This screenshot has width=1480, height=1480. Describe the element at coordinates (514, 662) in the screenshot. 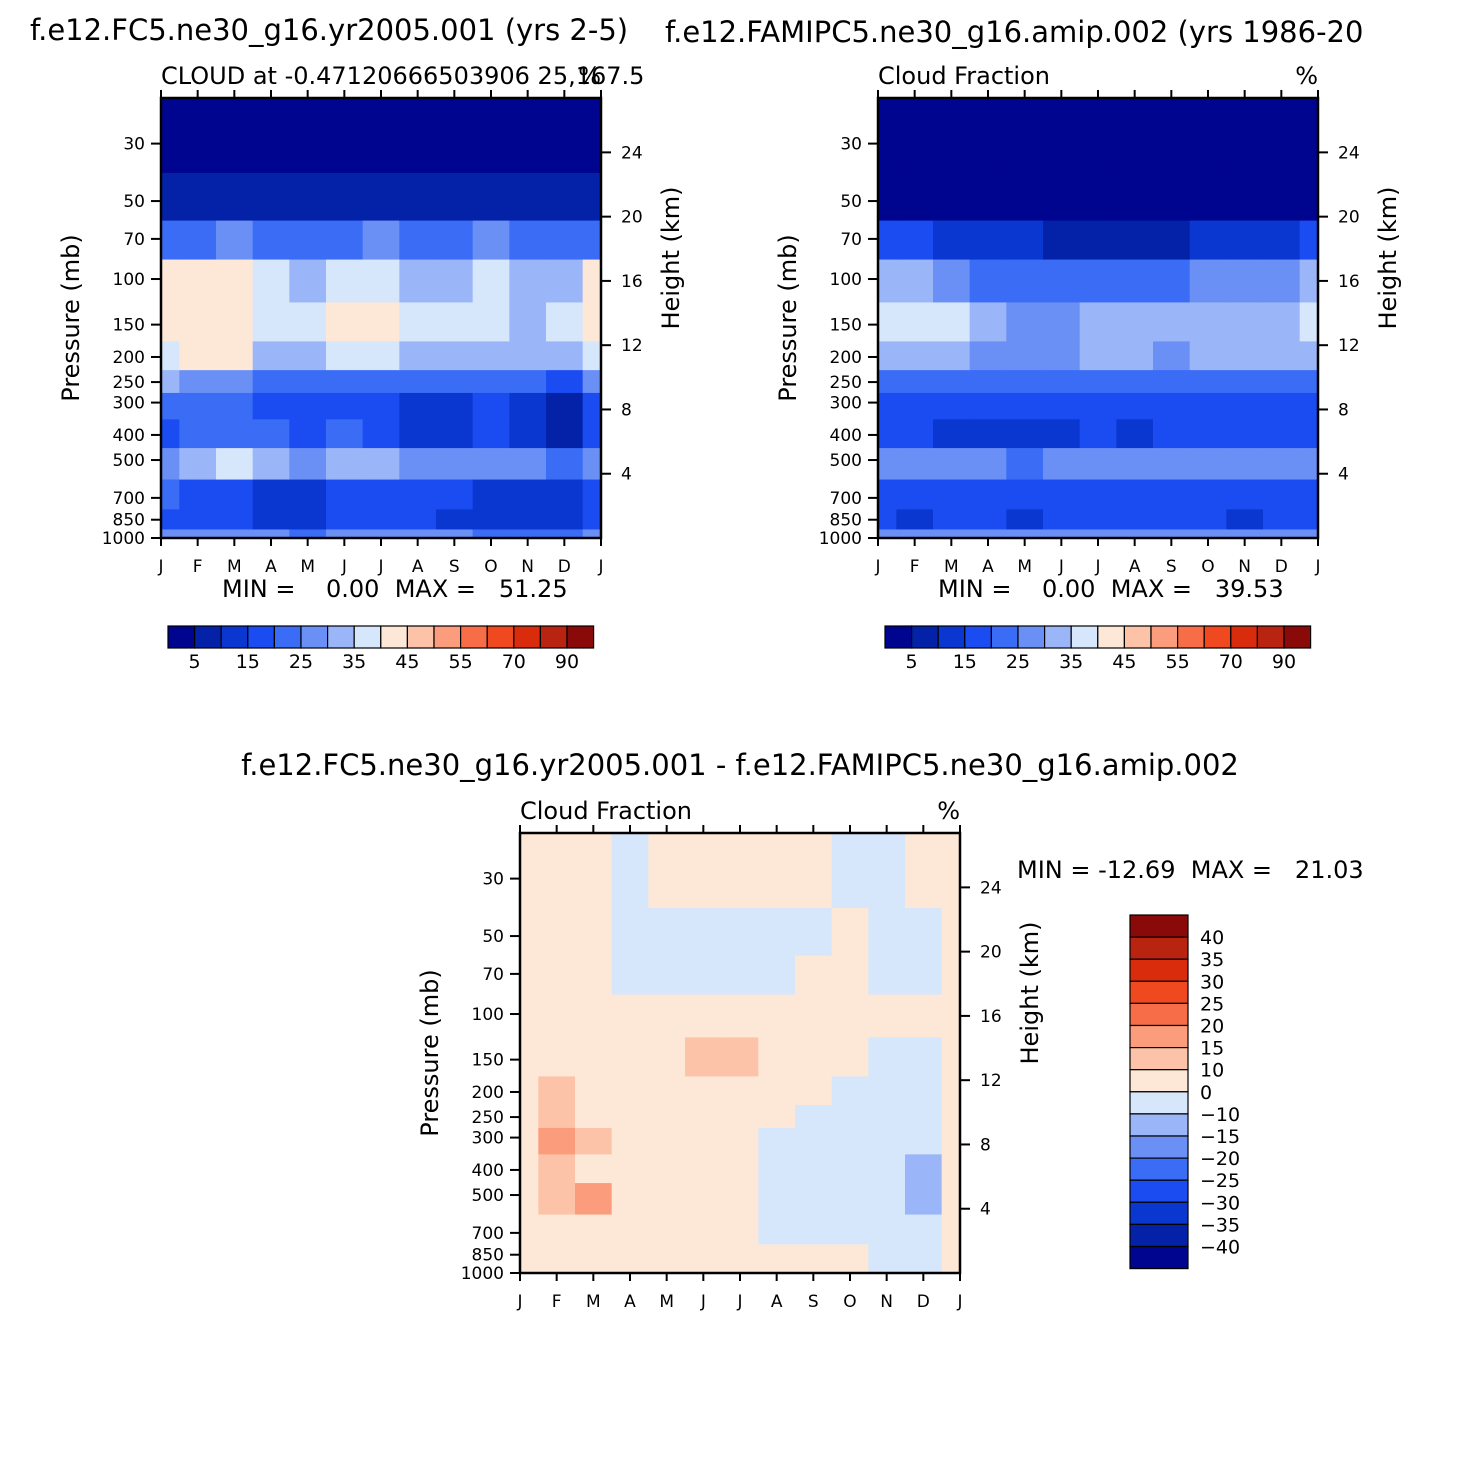

I see `legend-label: 70` at that location.